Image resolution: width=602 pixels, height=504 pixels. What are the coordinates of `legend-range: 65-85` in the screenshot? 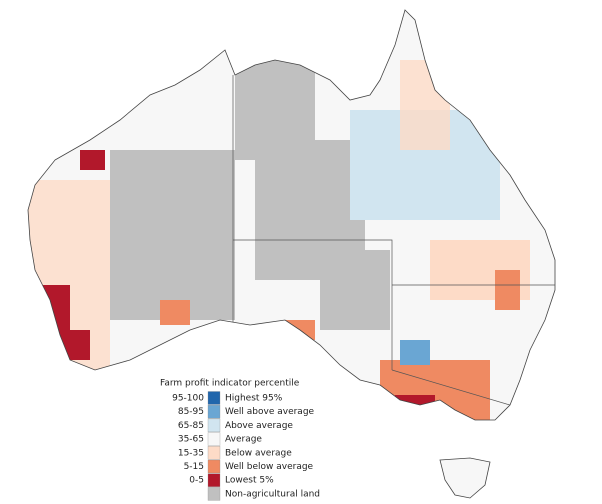 It's located at (191, 426).